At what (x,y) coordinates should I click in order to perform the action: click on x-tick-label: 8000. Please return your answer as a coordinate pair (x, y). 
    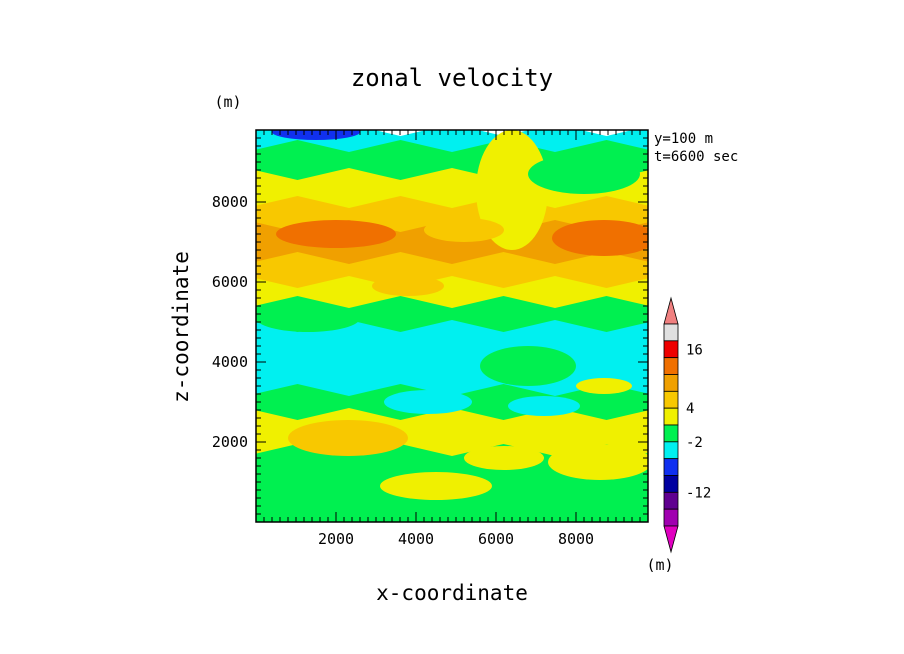
    Looking at the image, I should click on (576, 539).